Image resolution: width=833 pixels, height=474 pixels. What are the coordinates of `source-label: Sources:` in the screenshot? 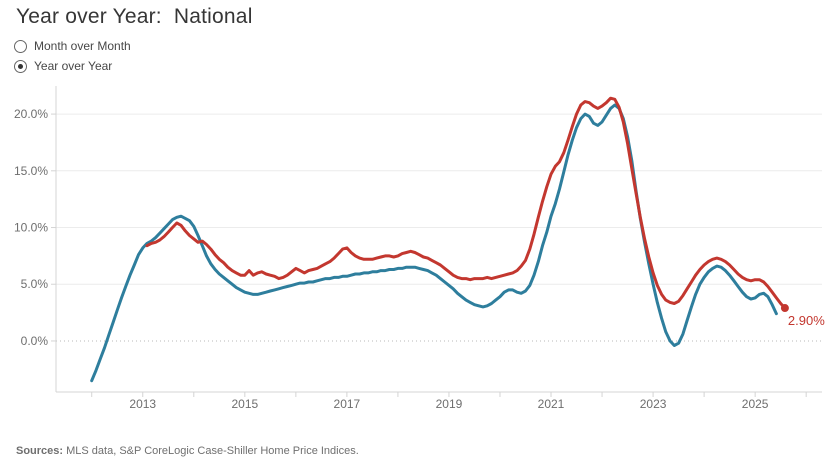 It's located at (40, 451).